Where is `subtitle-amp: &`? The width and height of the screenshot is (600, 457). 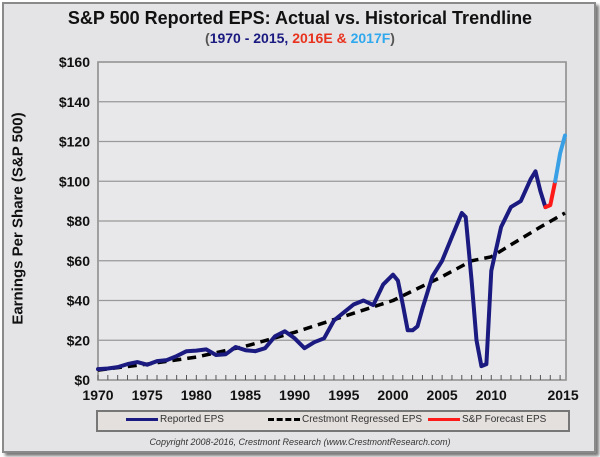 subtitle-amp: & is located at coordinates (341, 38).